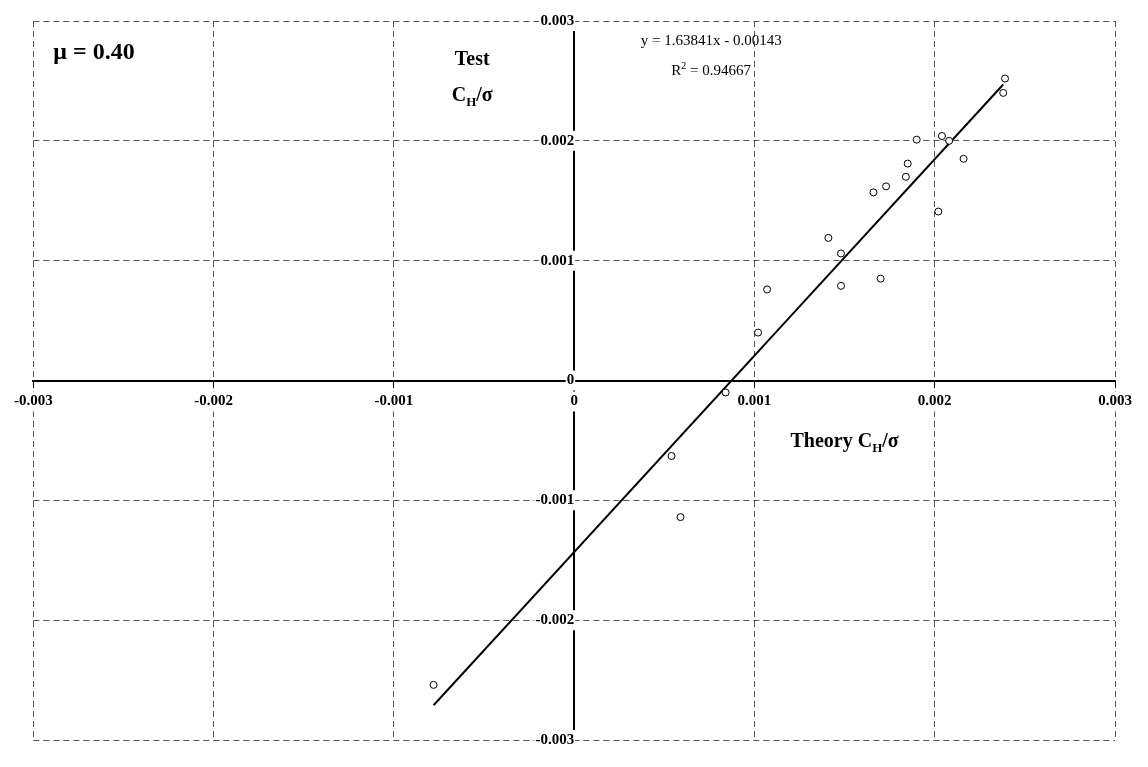 Image resolution: width=1148 pixels, height=767 pixels. Describe the element at coordinates (555, 619) in the screenshot. I see `y-tick-label: -0.002` at that location.